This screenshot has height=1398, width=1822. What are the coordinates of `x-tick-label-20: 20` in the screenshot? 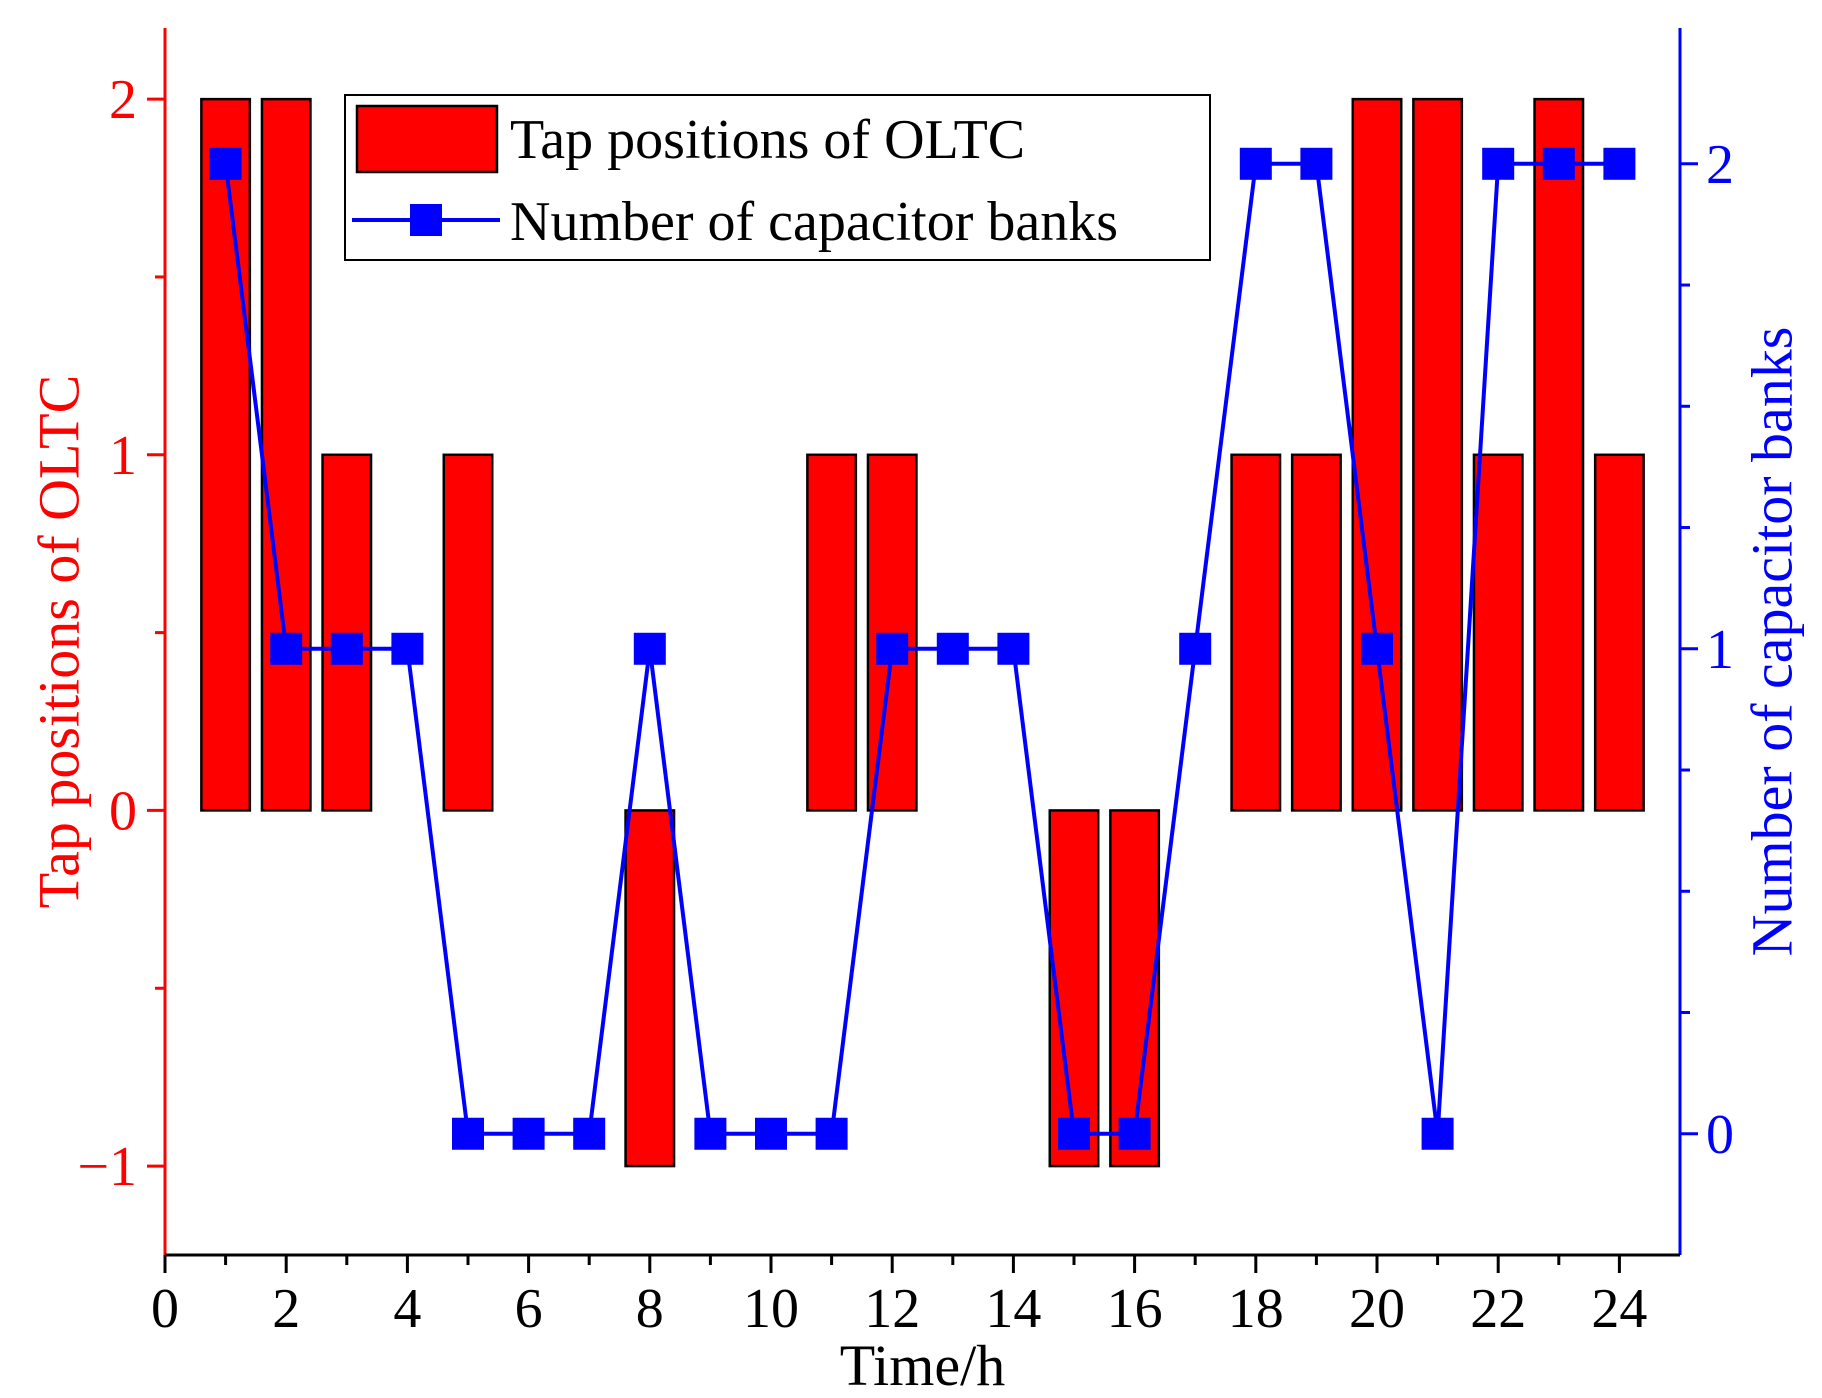 It's located at (1377, 1309).